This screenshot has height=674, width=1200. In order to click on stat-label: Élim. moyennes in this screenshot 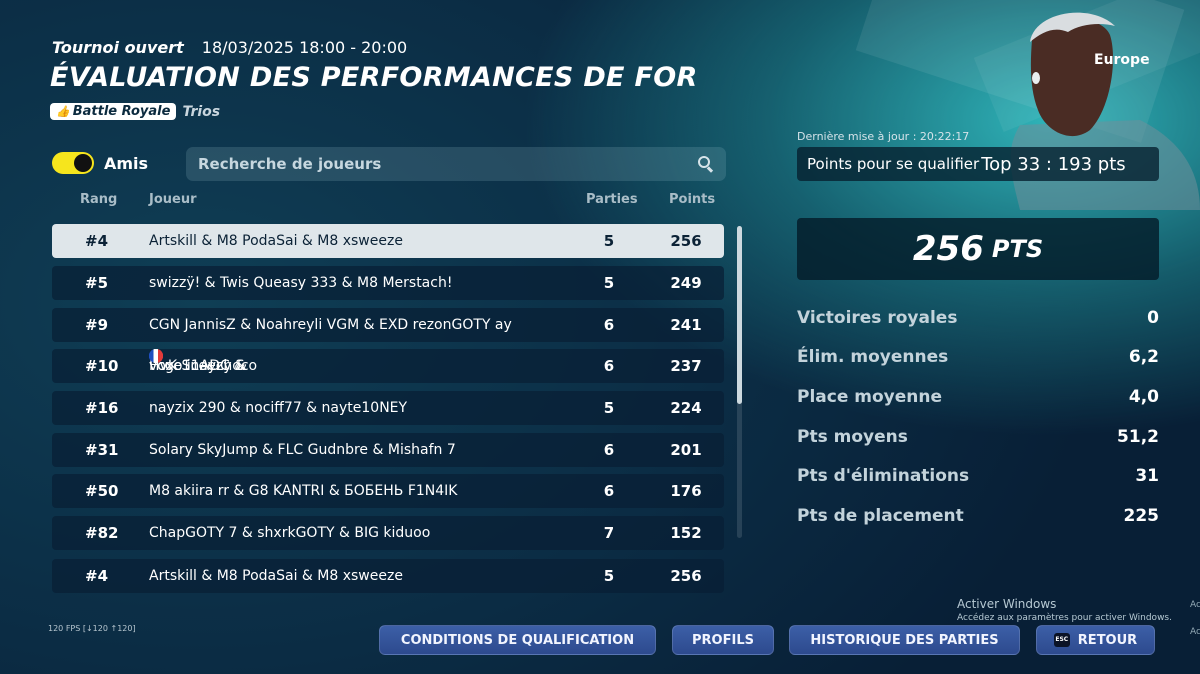, I will do `click(873, 357)`.